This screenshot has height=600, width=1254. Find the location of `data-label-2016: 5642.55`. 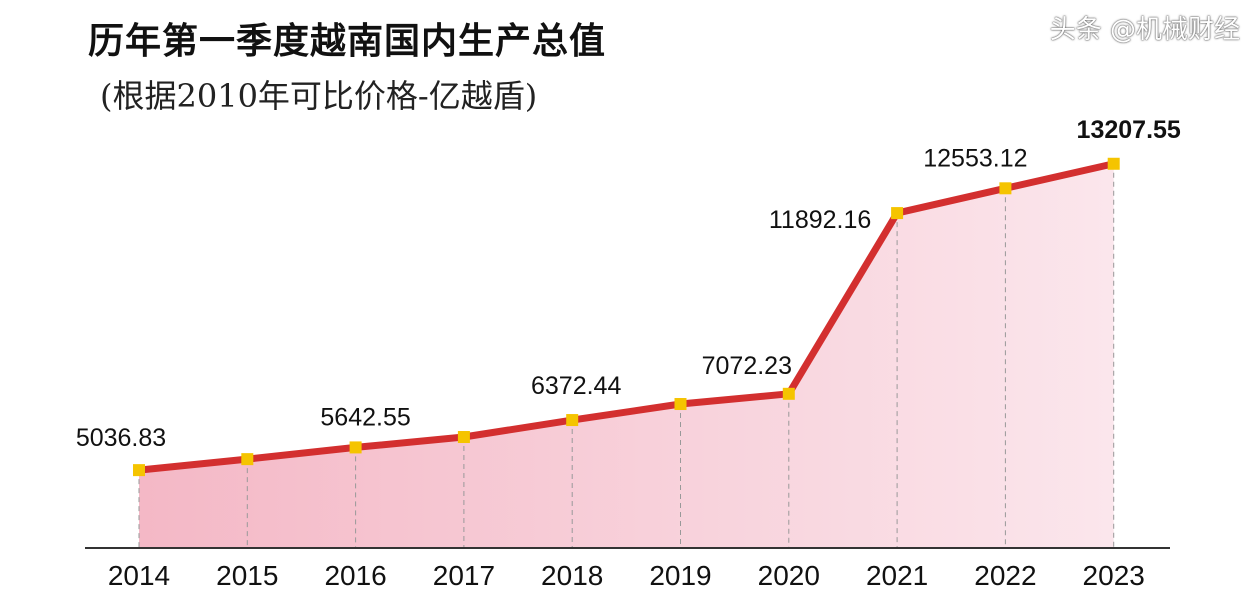

data-label-2016: 5642.55 is located at coordinates (365, 417).